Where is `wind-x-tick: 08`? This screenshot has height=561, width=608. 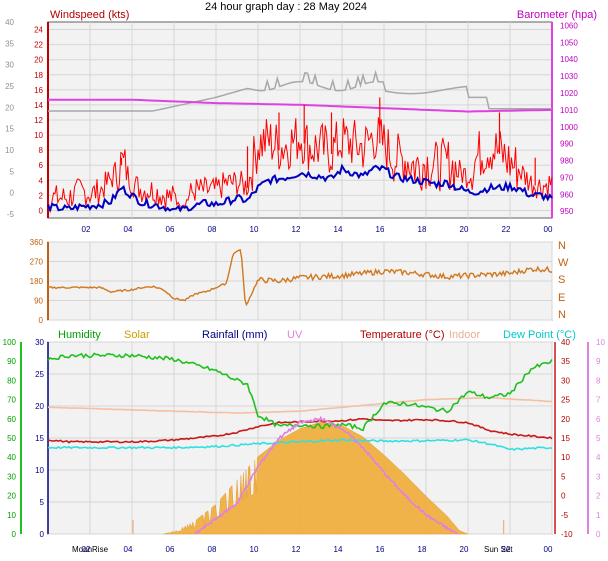 wind-x-tick: 08 is located at coordinates (212, 229).